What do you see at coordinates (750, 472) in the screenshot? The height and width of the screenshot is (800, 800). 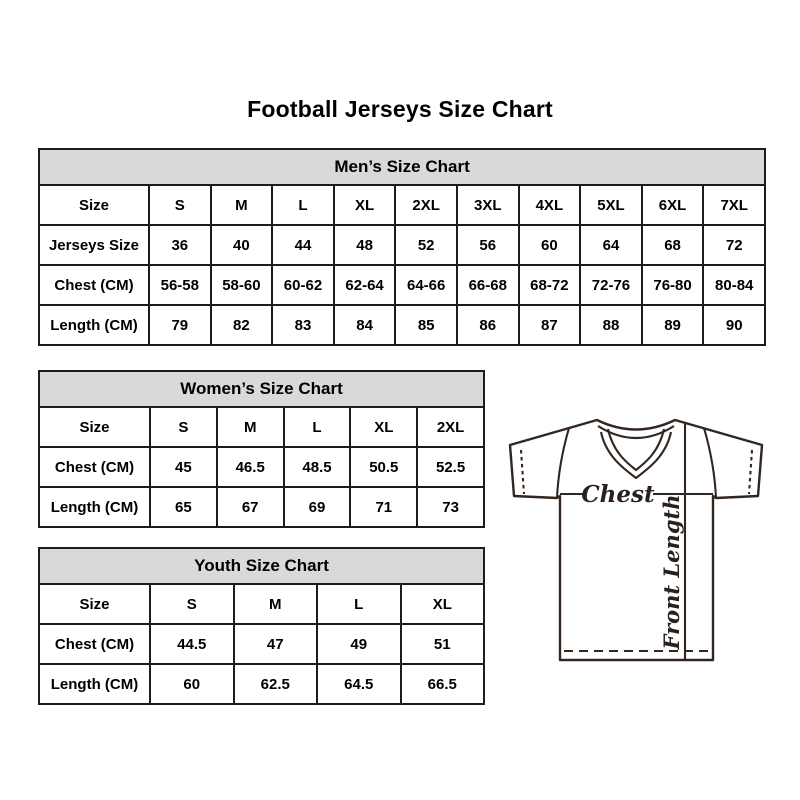 I see `right-cuff-dash-line` at bounding box center [750, 472].